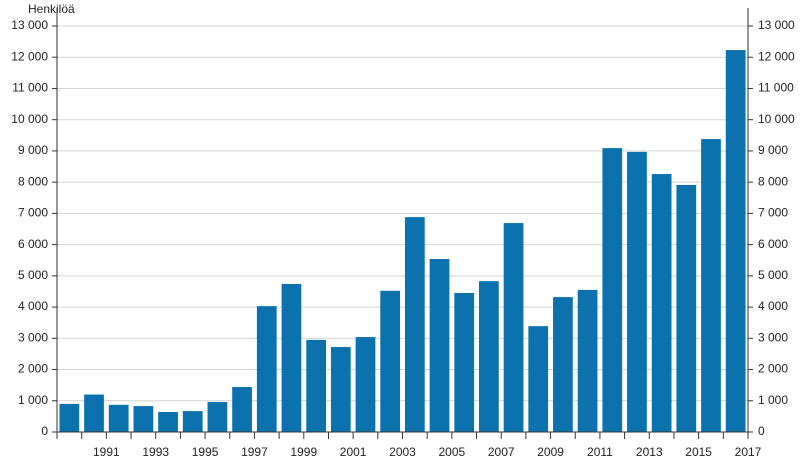  Describe the element at coordinates (773, 213) in the screenshot. I see `y2-tick-label: 7 000` at that location.